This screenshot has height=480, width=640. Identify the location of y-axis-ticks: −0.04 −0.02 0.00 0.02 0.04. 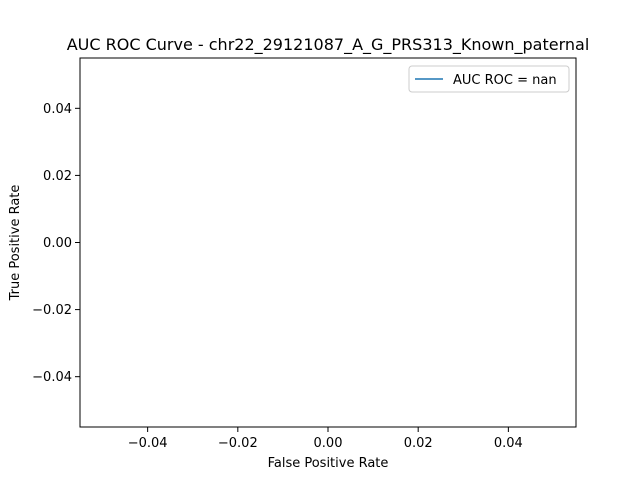
(56, 243).